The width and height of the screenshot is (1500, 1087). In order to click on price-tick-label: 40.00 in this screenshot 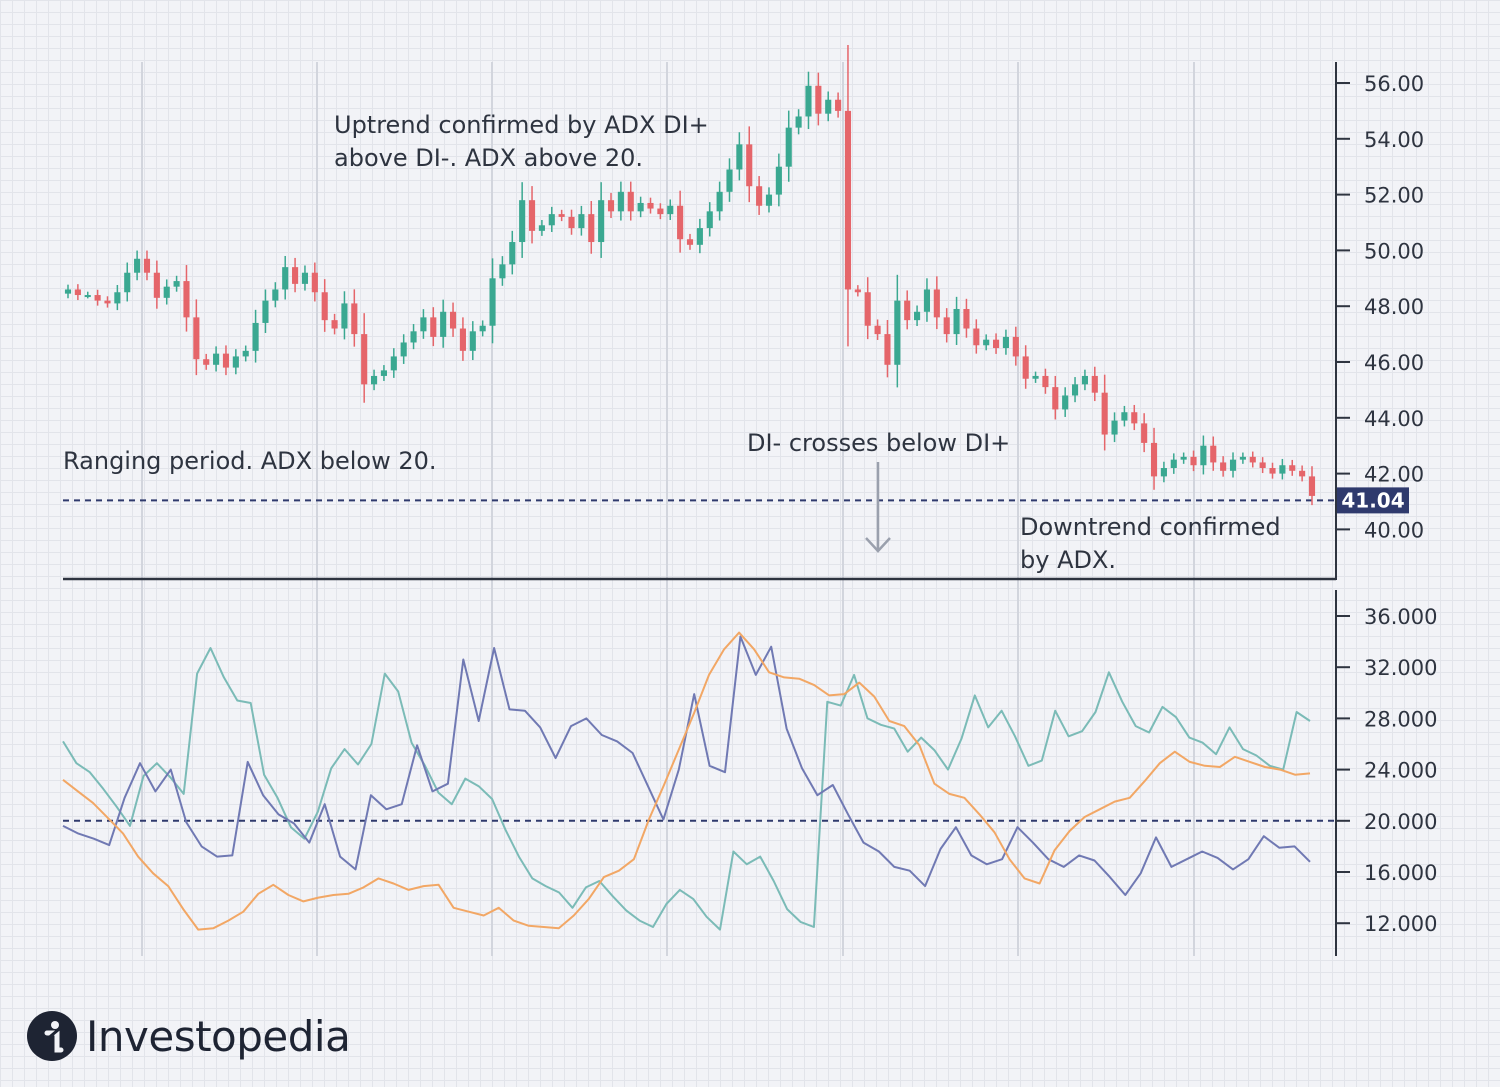, I will do `click(1394, 530)`.